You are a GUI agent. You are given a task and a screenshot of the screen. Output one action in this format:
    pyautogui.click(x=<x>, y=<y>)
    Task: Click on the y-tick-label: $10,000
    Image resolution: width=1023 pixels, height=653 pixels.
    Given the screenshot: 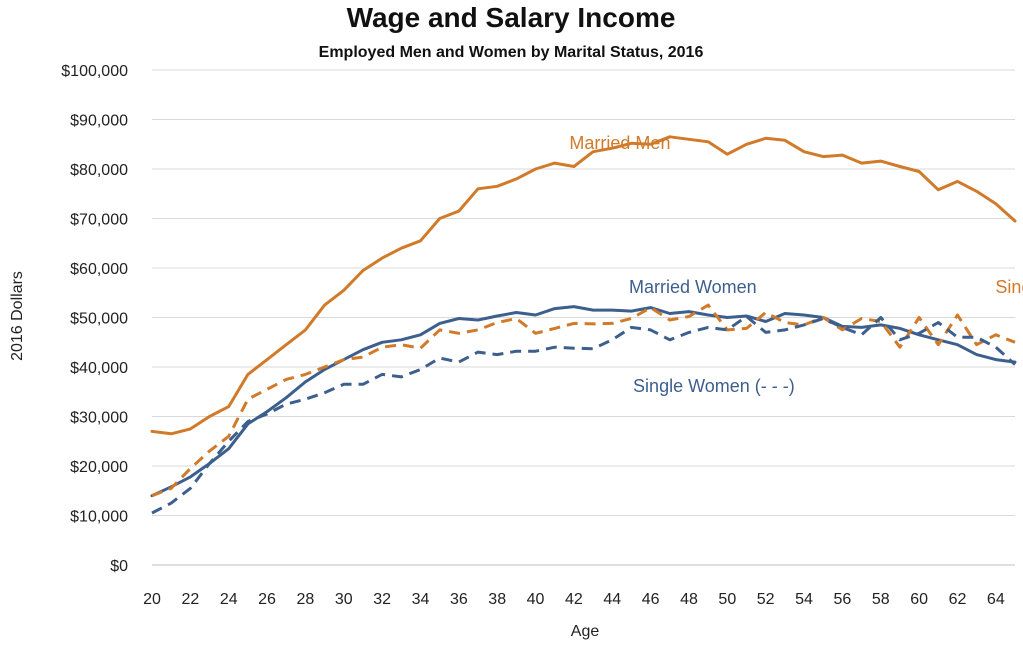 What is the action you would take?
    pyautogui.click(x=99, y=517)
    